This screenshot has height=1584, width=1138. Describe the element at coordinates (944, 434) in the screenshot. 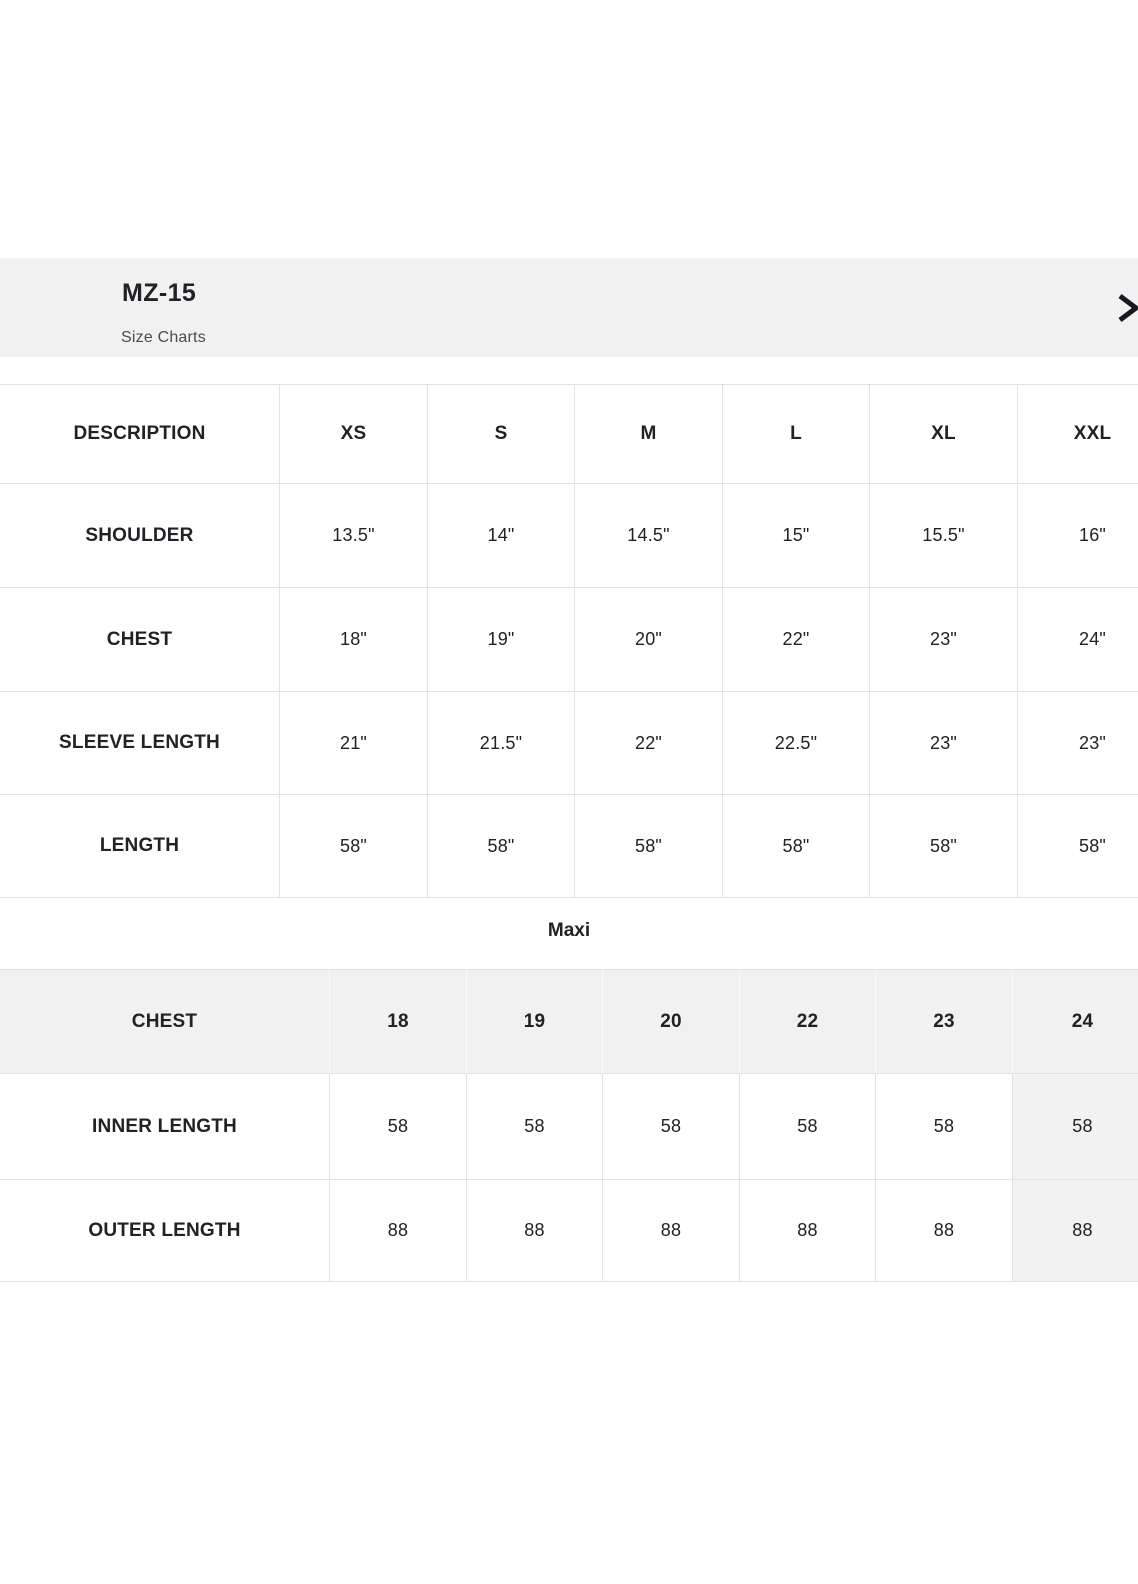

I see `column-header: XL` at that location.